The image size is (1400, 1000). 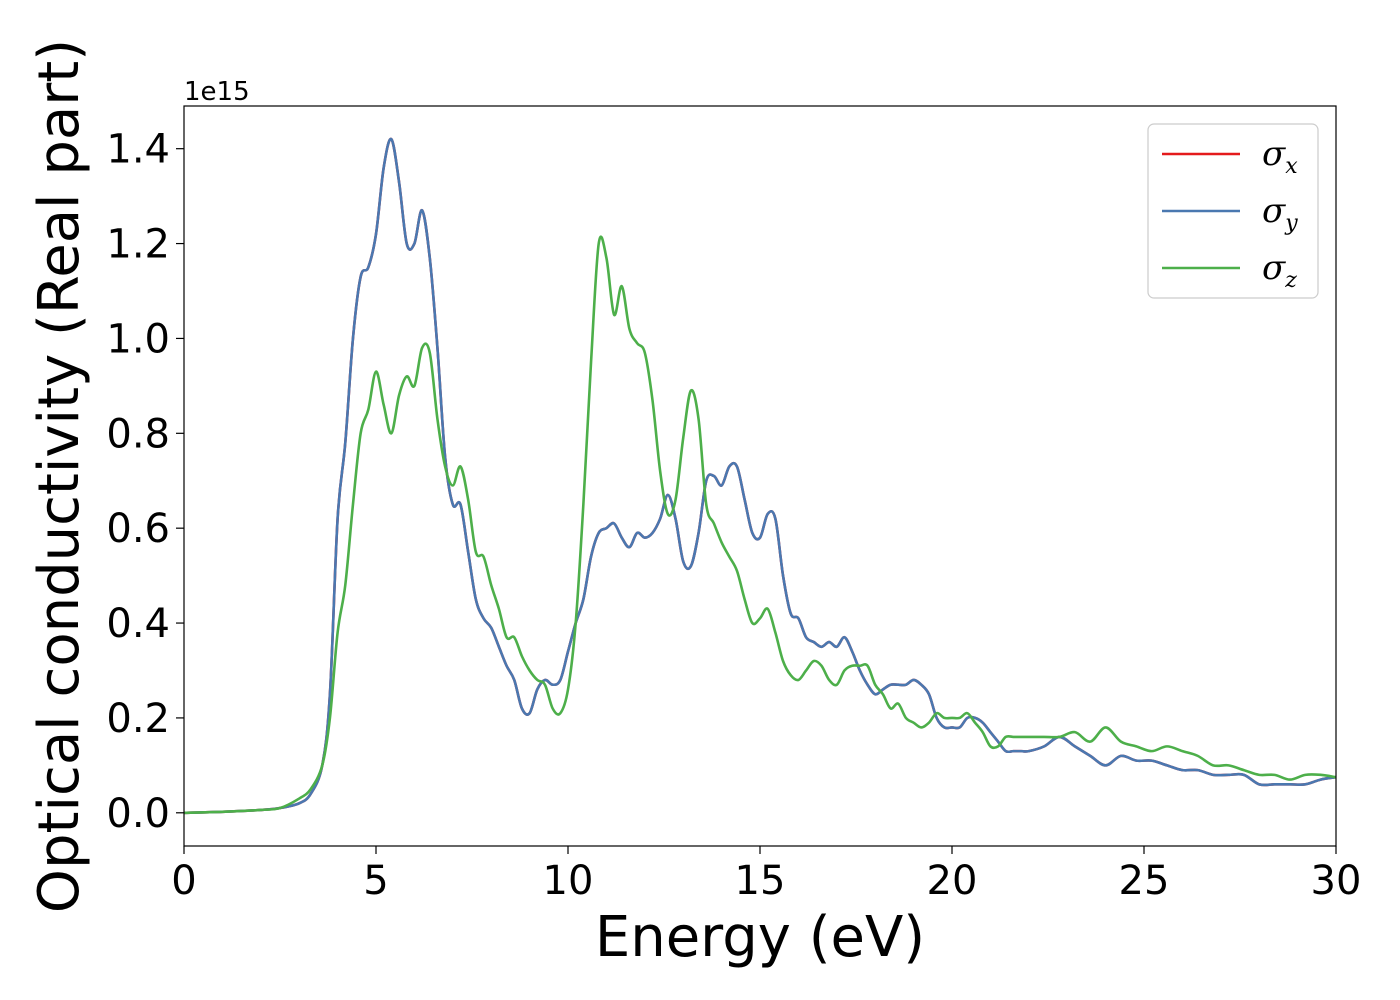 I want to click on legend: σx σy σz, so click(x=1233, y=211).